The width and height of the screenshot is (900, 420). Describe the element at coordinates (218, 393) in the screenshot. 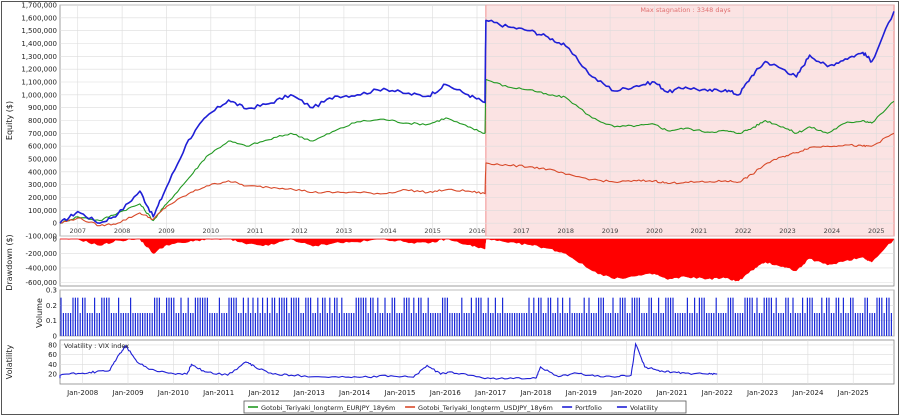

I see `time-xtick-label: Jan-2011` at that location.